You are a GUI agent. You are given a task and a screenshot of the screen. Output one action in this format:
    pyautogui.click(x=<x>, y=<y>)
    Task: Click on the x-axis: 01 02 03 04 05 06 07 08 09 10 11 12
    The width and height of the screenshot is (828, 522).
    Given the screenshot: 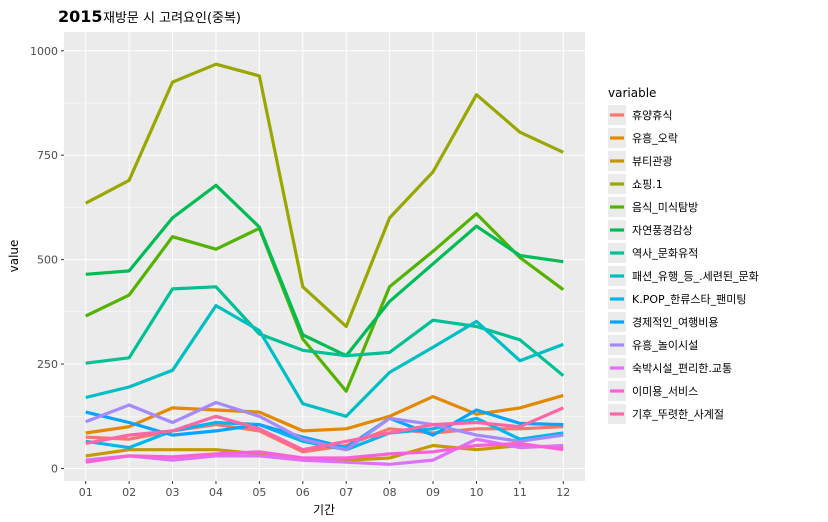 What is the action you would take?
    pyautogui.click(x=324, y=490)
    